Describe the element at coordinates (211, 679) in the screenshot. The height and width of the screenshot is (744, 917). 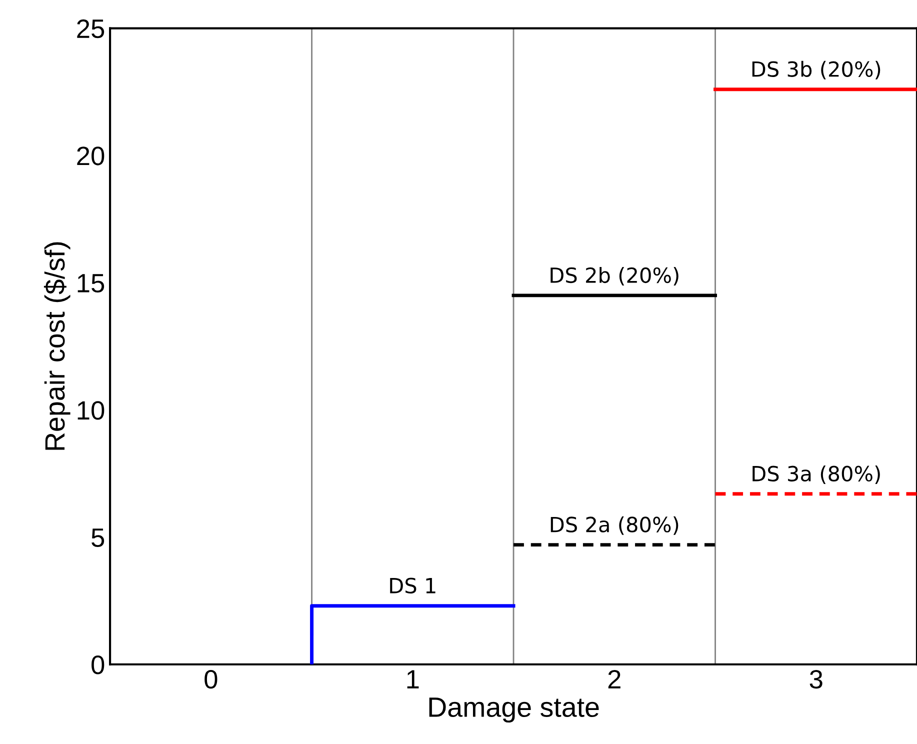
I see `x-tick-label: 0` at that location.